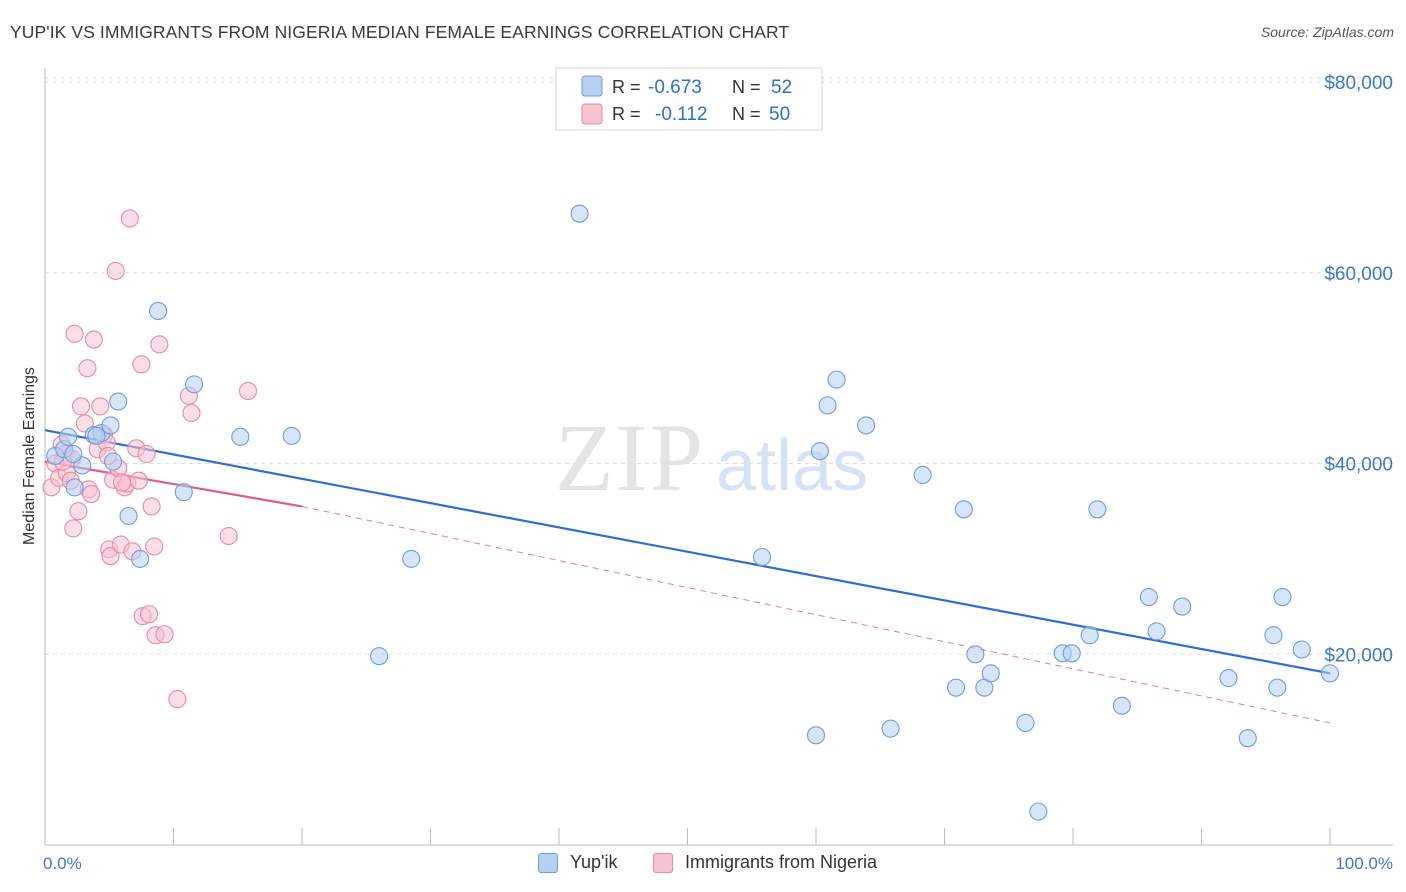 This screenshot has height=892, width=1406. I want to click on legend-r-label-2: R =, so click(626, 114).